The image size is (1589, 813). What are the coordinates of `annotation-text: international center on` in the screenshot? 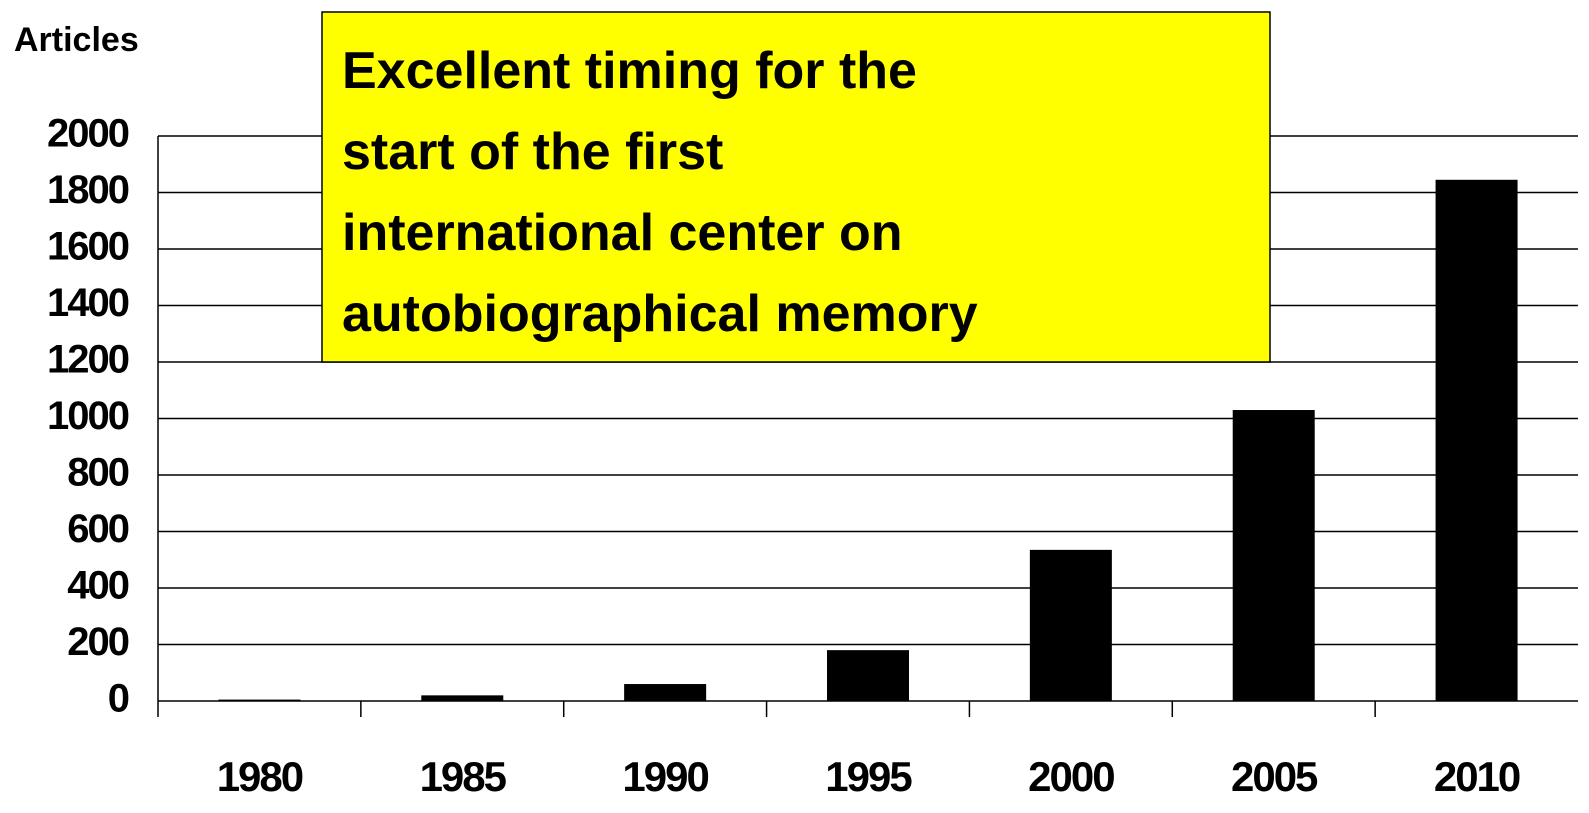 It's located at (622, 233).